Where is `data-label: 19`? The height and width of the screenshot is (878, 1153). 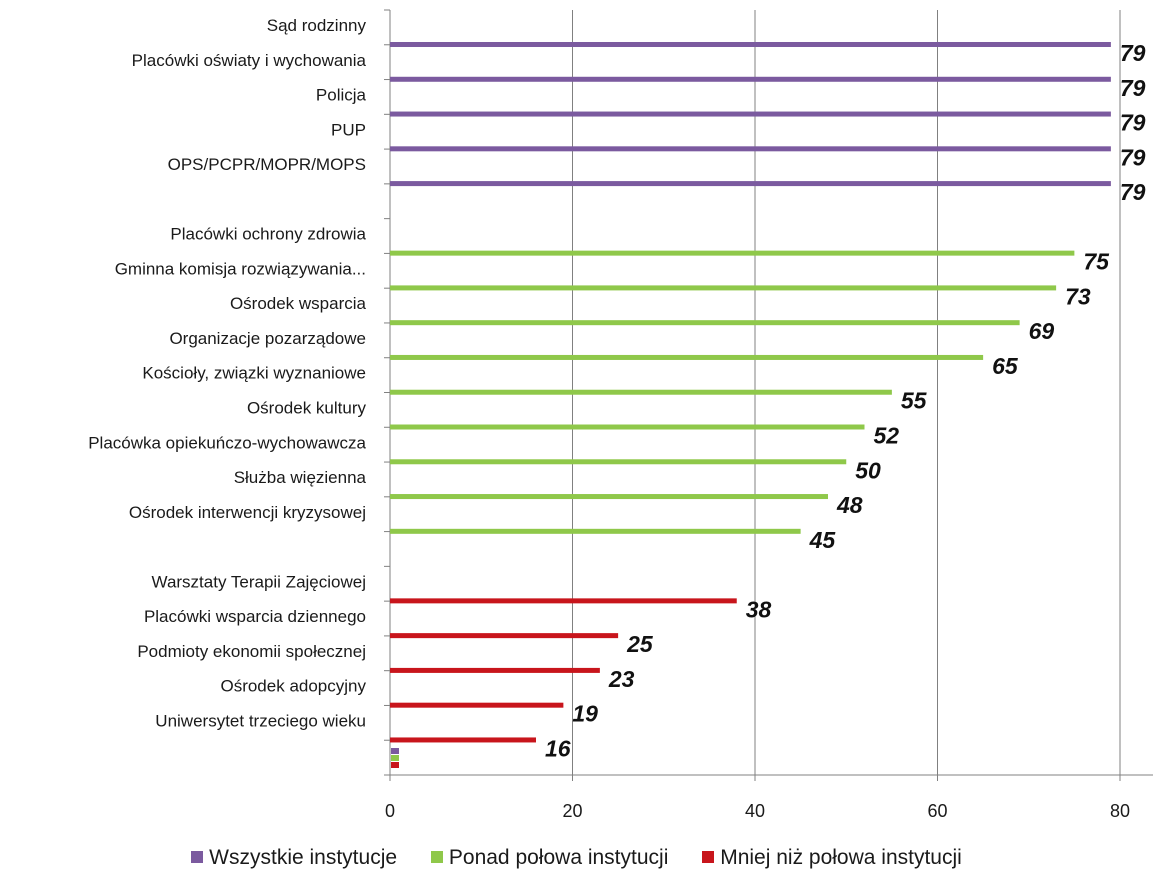 data-label: 19 is located at coordinates (585, 714).